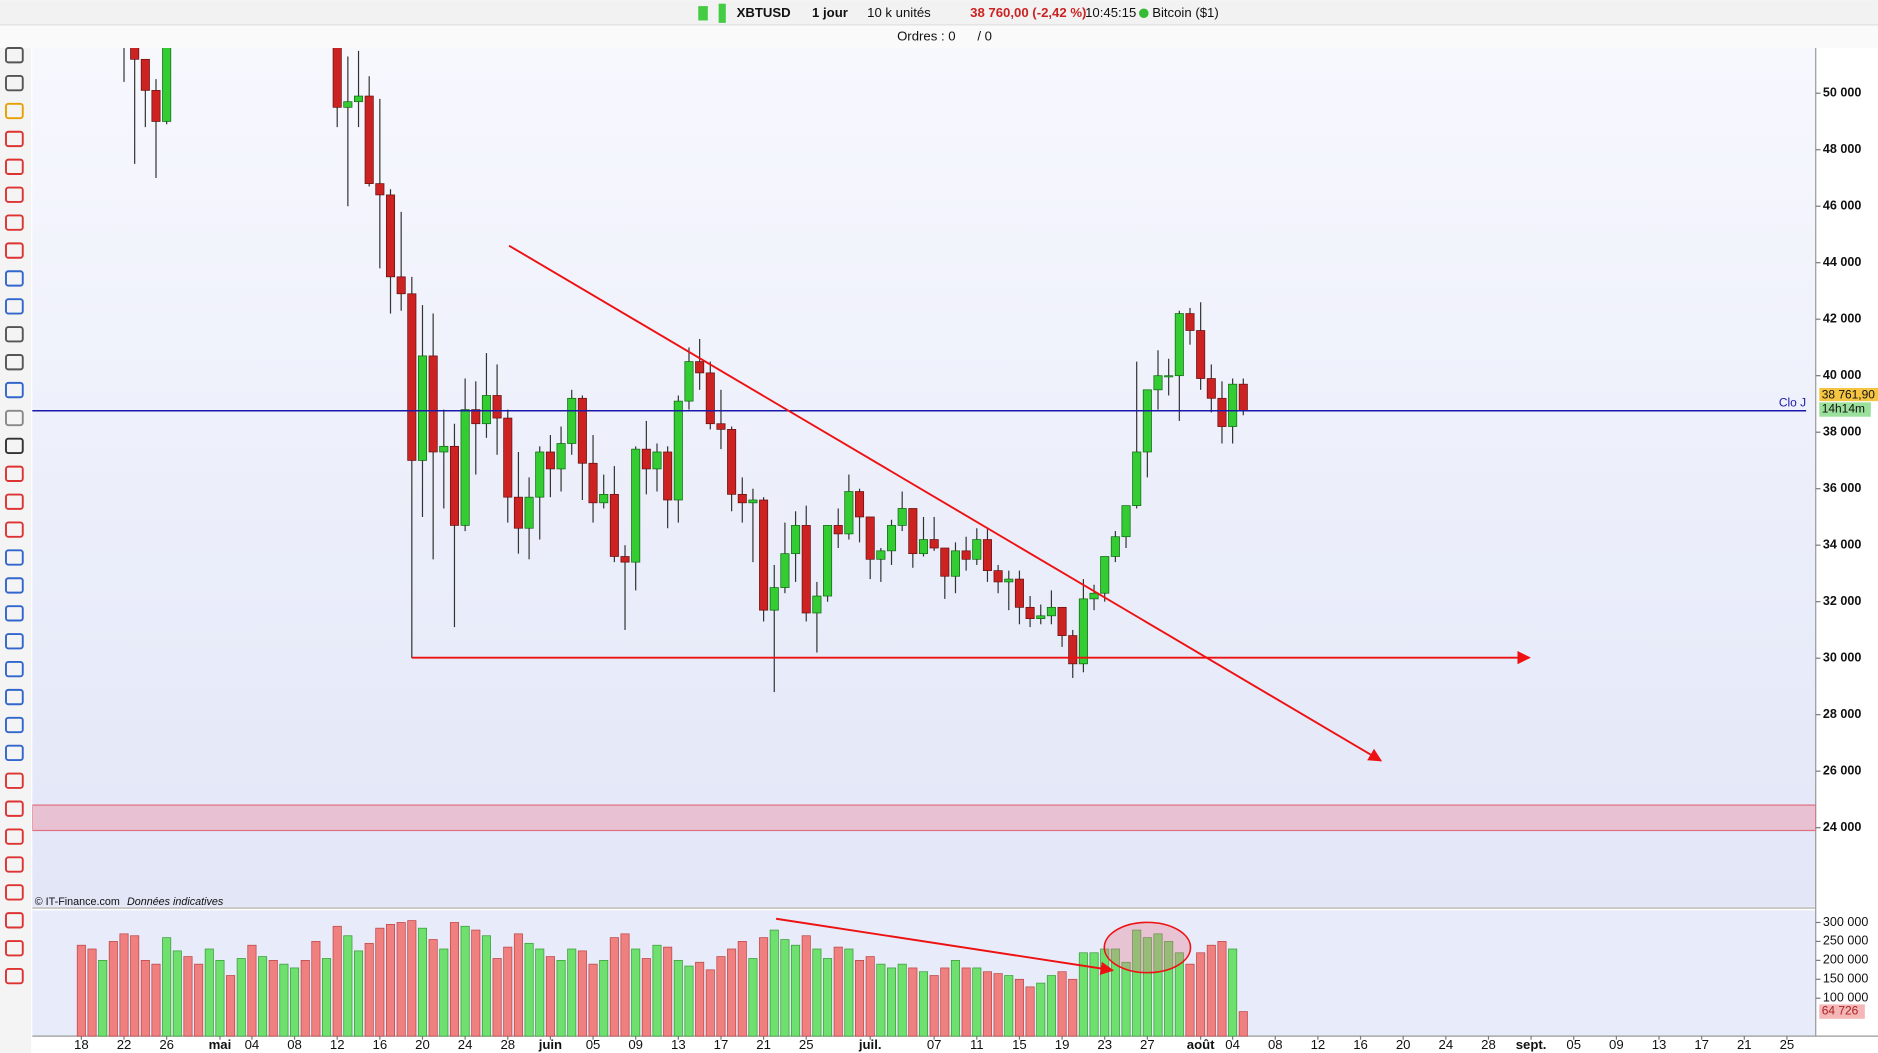 The height and width of the screenshot is (1053, 1878). I want to click on countdown: 14h14m, so click(1843, 409).